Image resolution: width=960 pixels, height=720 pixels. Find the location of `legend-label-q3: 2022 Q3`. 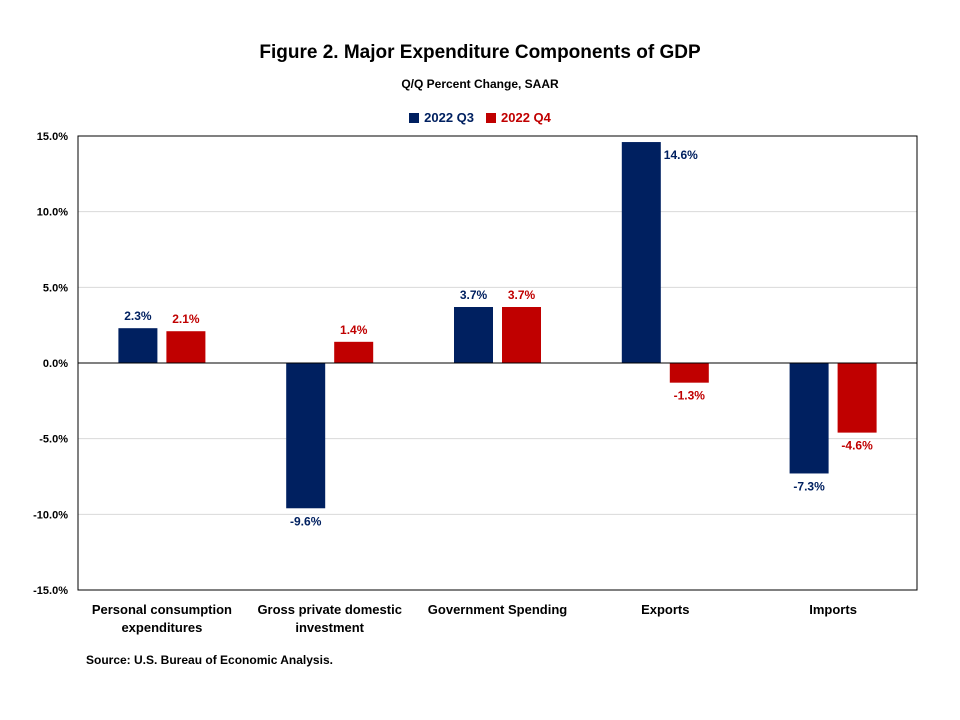

legend-label-q3: 2022 Q3 is located at coordinates (449, 117).